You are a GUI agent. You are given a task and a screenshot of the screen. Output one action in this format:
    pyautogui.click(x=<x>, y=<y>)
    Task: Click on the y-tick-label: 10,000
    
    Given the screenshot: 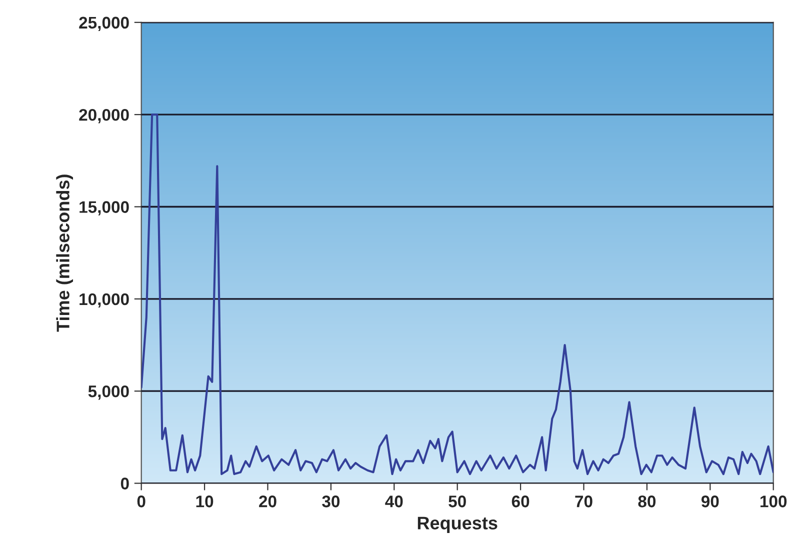 What is the action you would take?
    pyautogui.click(x=104, y=300)
    